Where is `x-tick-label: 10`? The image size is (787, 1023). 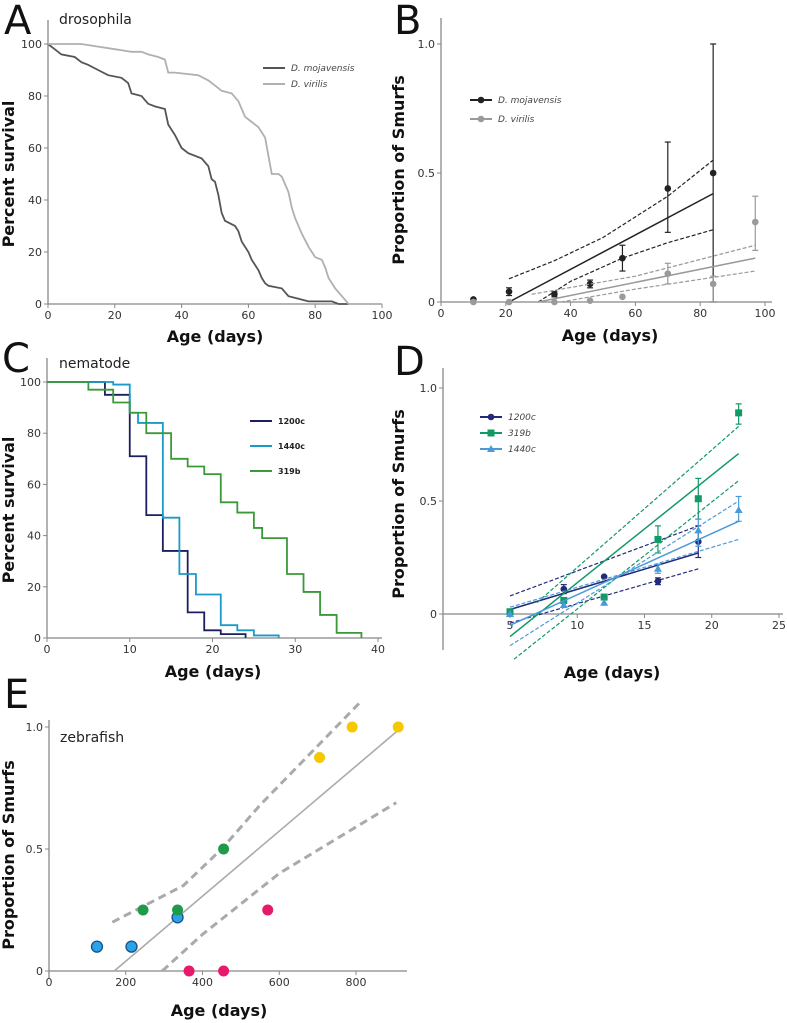
x-tick-label: 10 is located at coordinates (577, 625).